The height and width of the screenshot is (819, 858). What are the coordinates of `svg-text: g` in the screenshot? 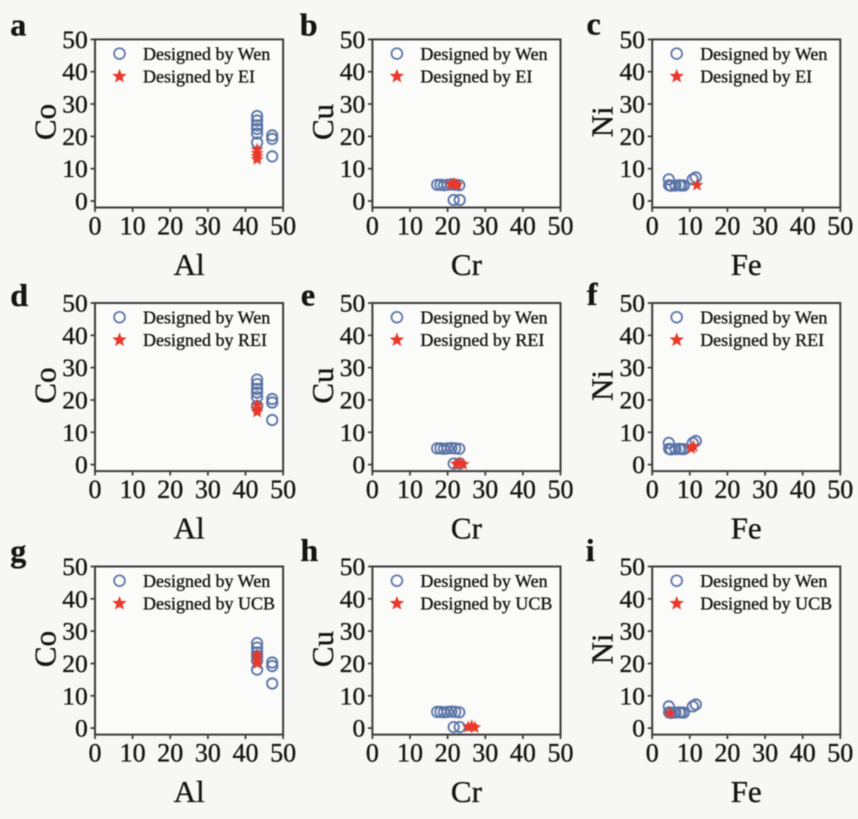 It's located at (18, 551).